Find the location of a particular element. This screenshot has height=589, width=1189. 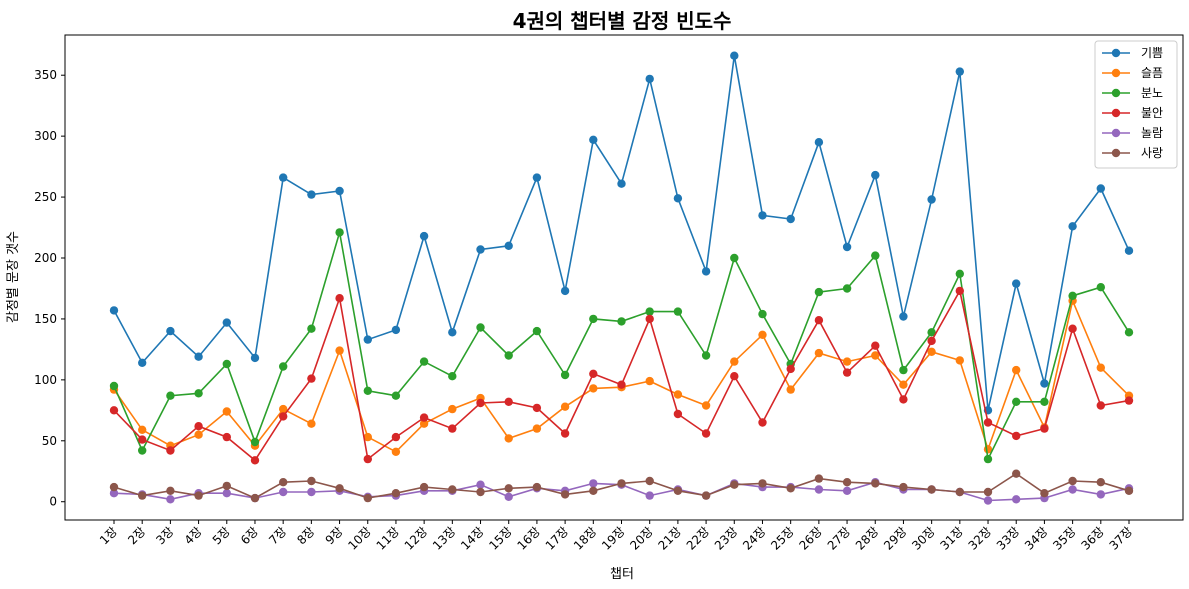

y-tick-label: 300 is located at coordinates (45, 136).